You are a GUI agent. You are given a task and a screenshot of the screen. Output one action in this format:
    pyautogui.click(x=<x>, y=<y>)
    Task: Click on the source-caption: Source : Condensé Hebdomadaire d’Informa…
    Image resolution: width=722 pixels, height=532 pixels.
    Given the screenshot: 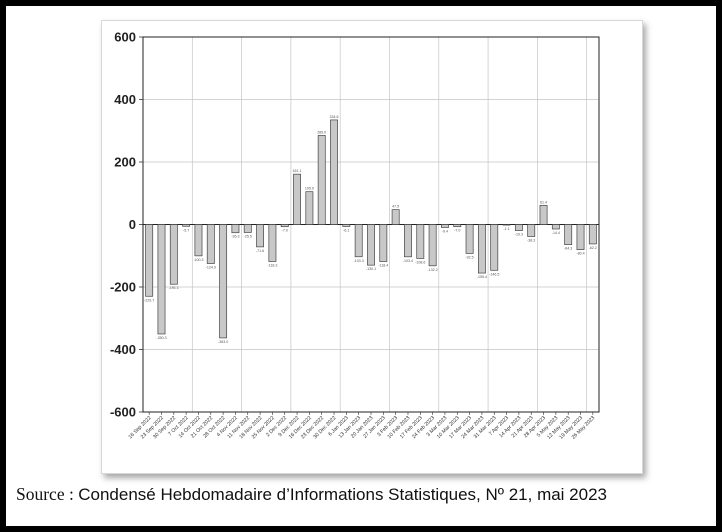 What is the action you would take?
    pyautogui.click(x=366, y=494)
    